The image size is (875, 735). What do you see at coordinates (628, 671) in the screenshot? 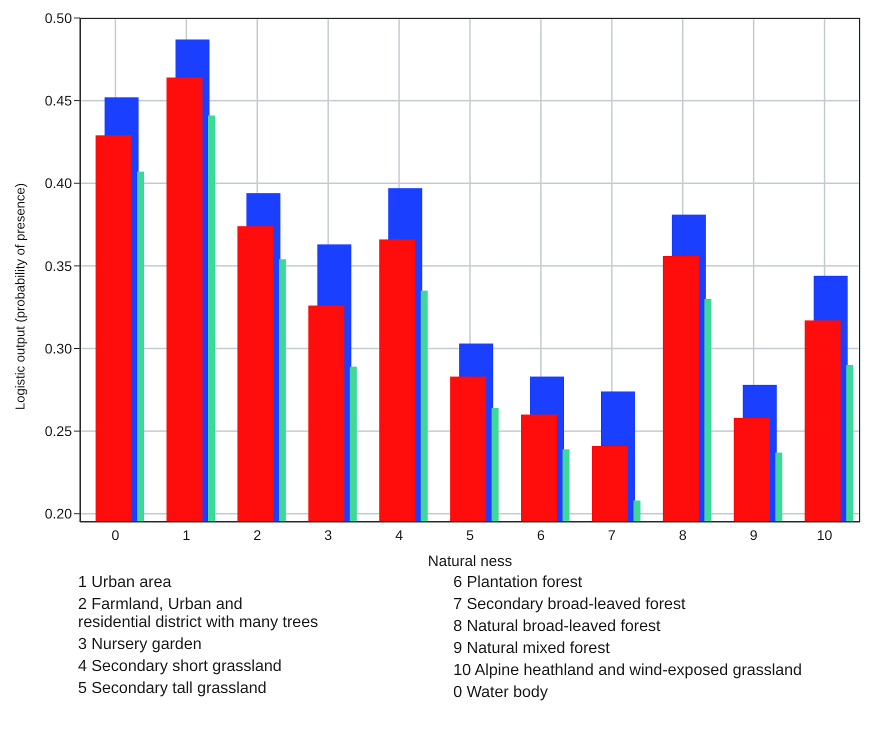
I see `text: 10 Alpine heathland and wind-exposed grassland` at bounding box center [628, 671].